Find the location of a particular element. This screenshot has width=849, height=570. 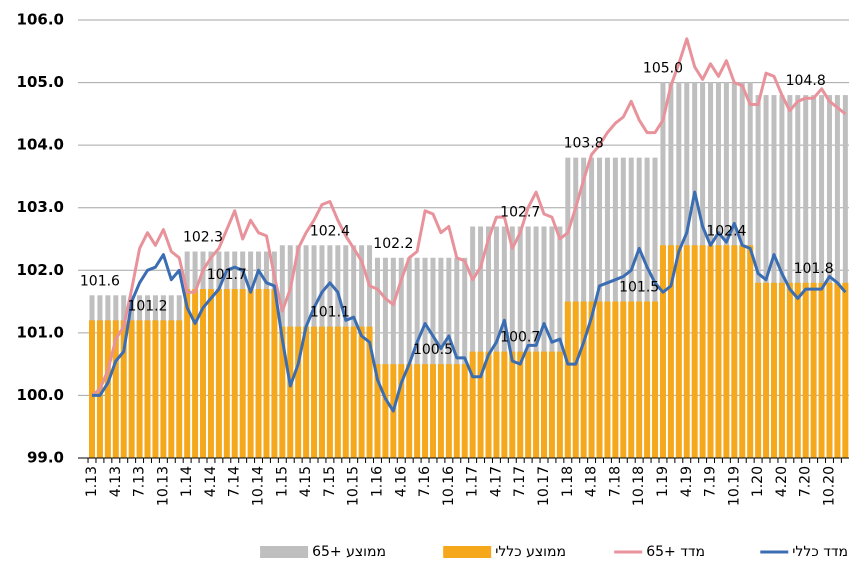

x-tick-label: 1.18 is located at coordinates (568, 481).